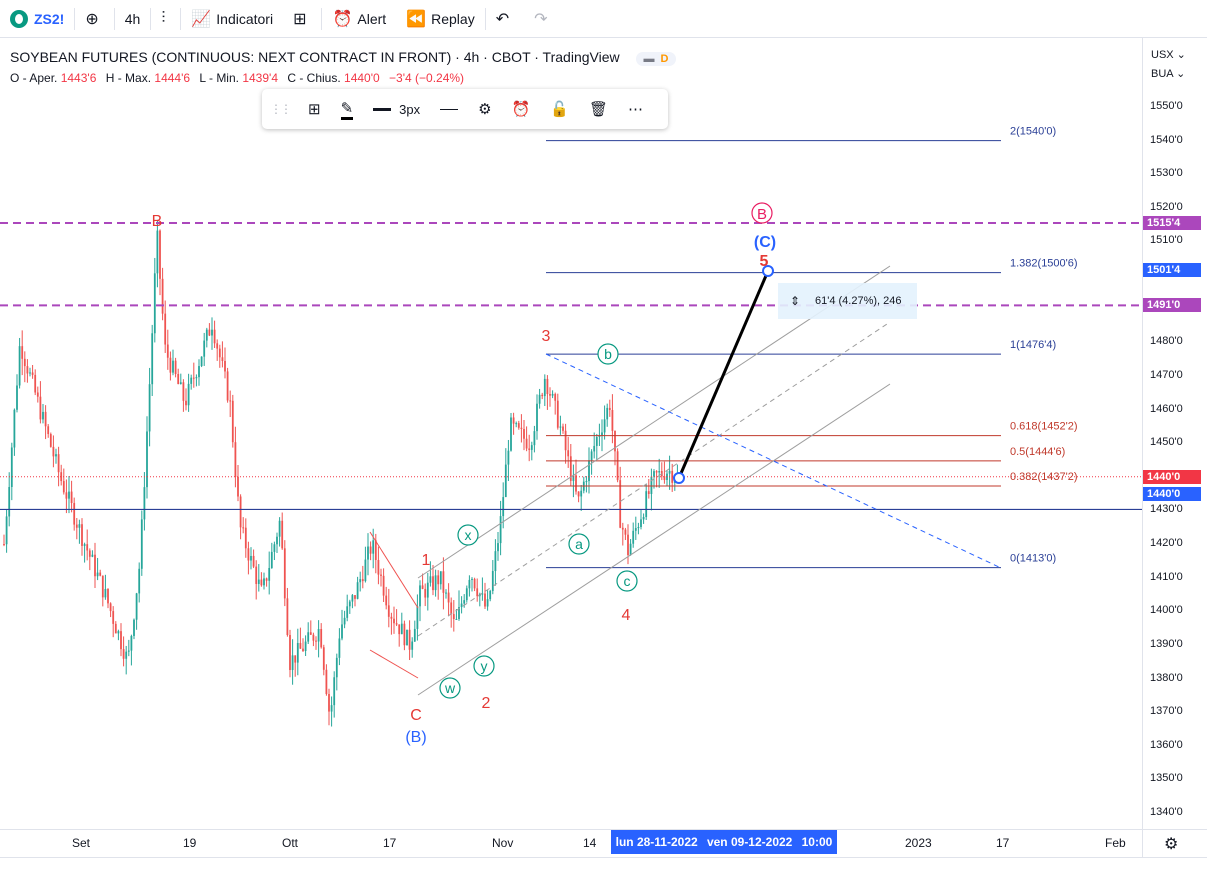  Describe the element at coordinates (858, 301) in the screenshot. I see `measure-label: 61'4 (4.27%), 246` at that location.